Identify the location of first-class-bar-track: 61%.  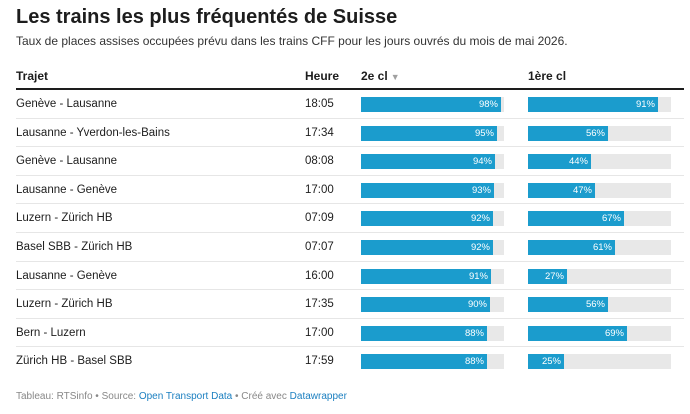
(599, 247).